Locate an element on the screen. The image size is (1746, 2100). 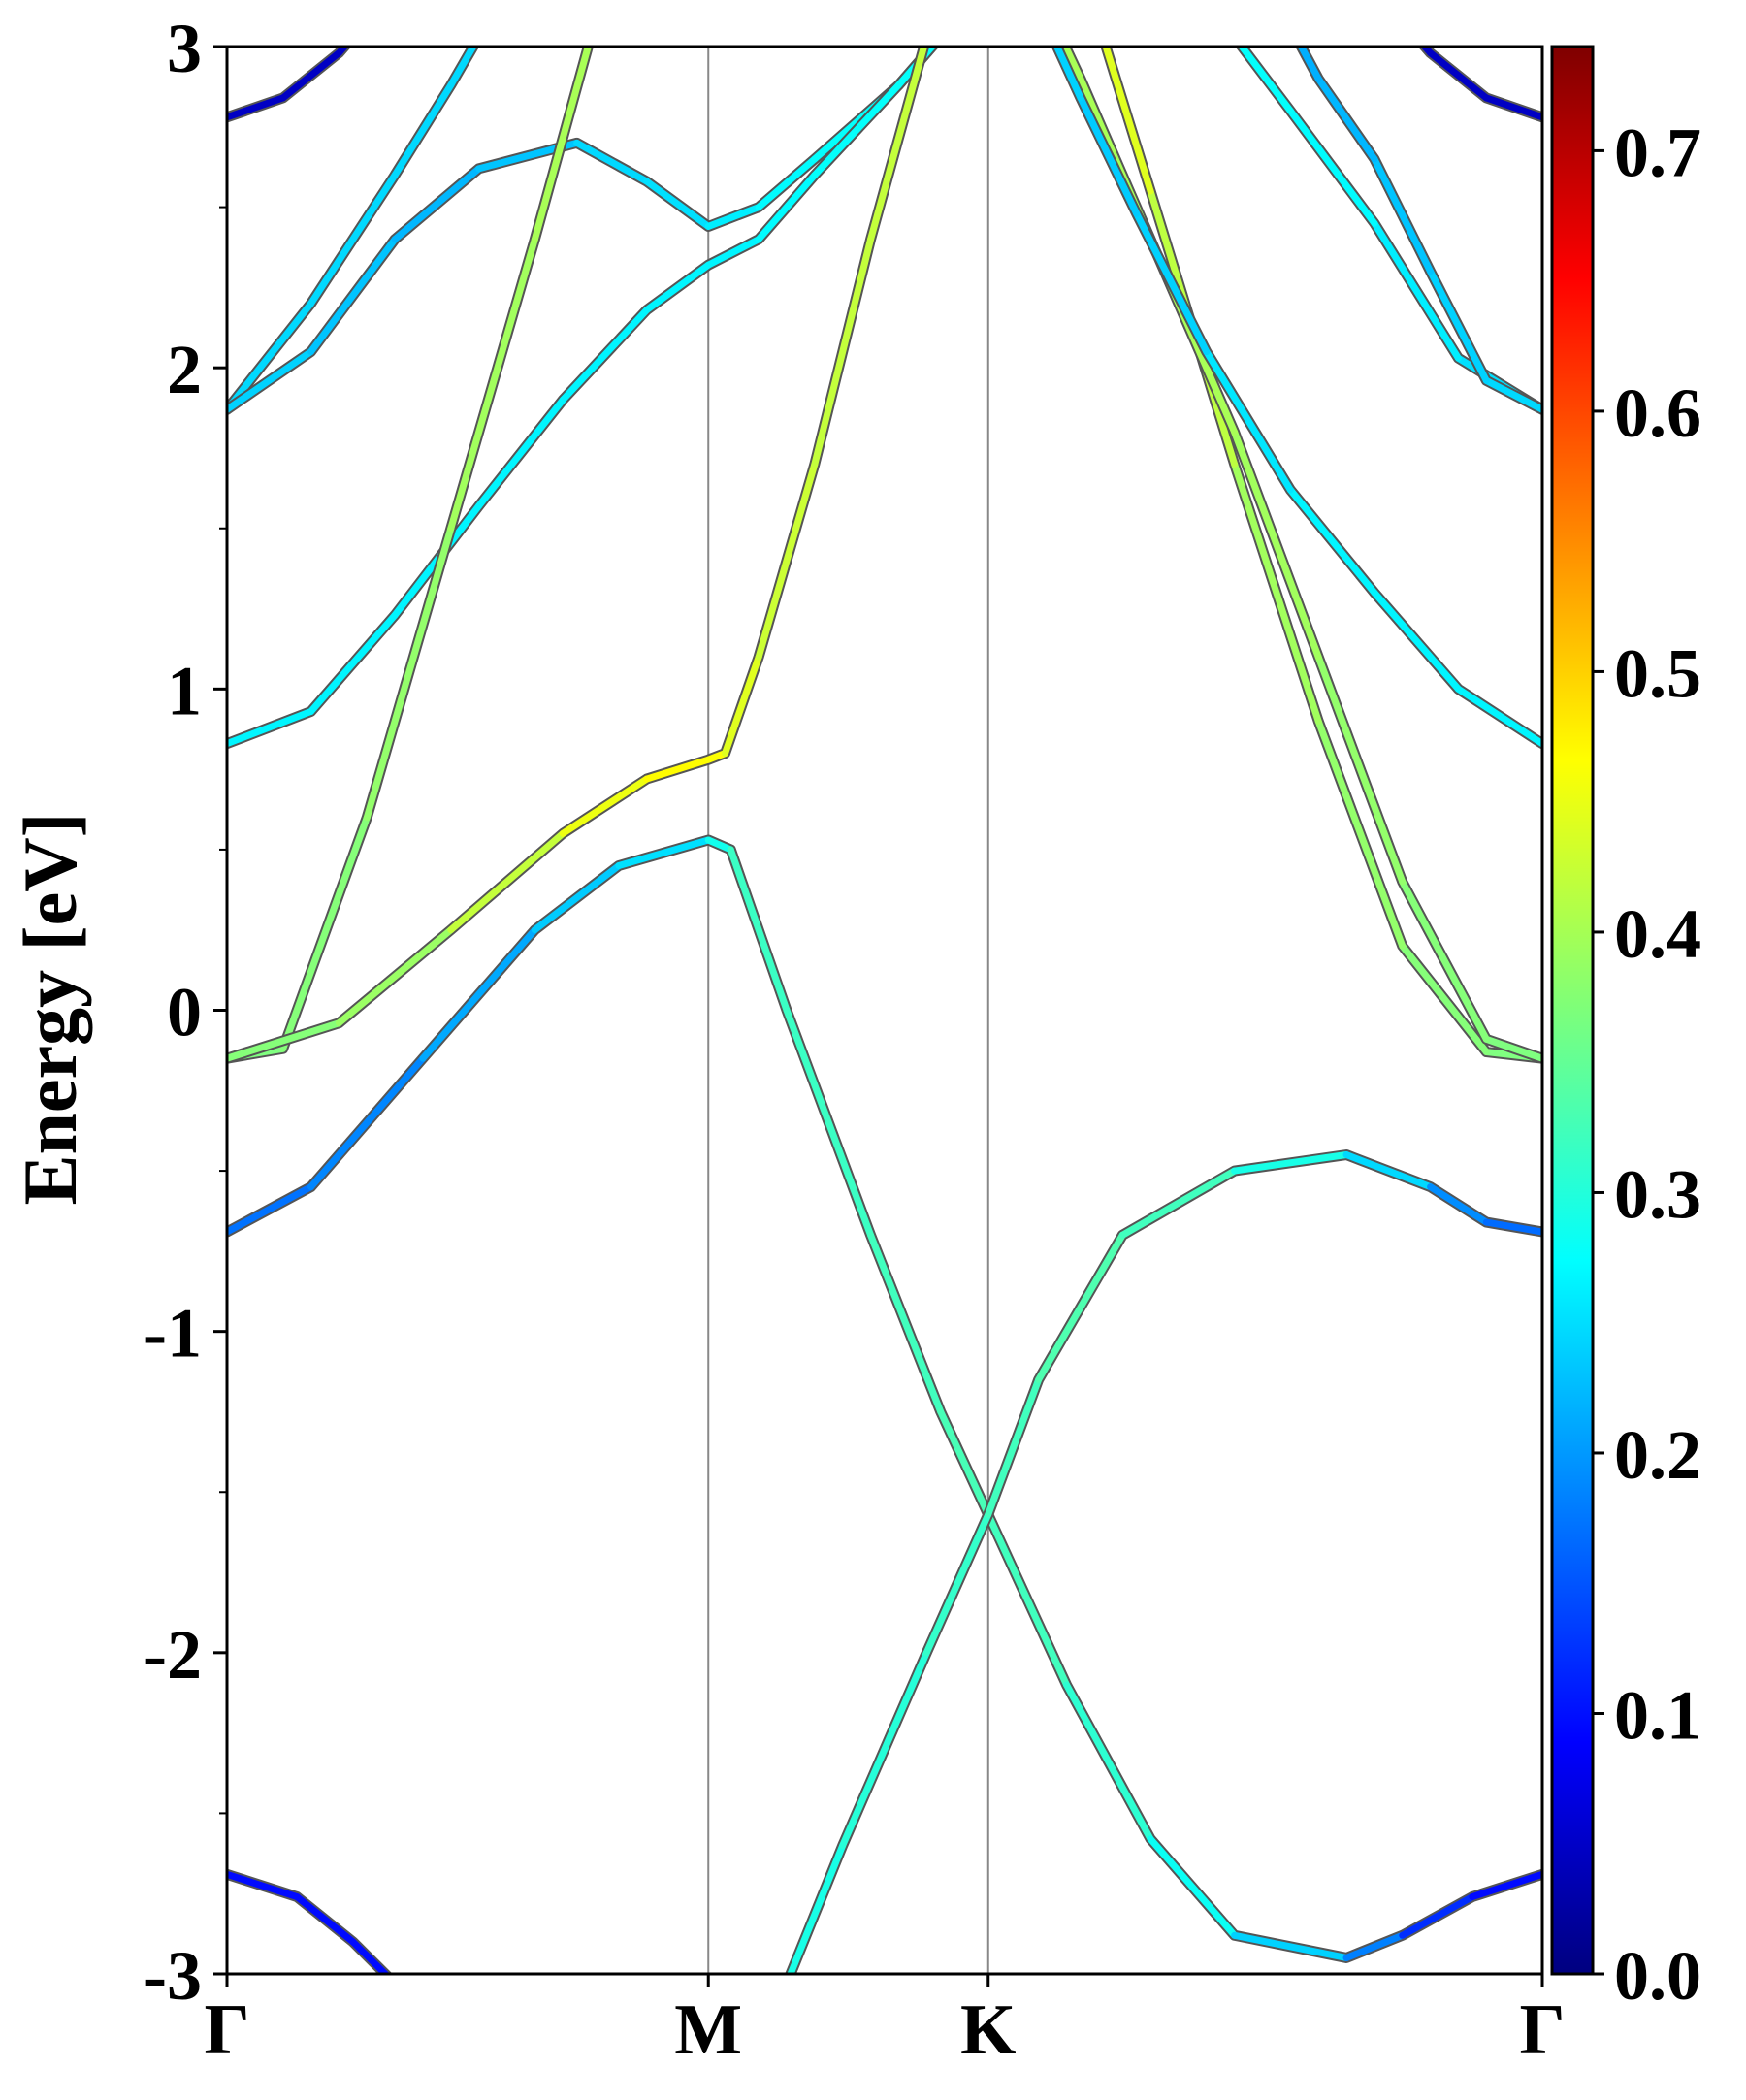
y-tick-label: 2 is located at coordinates (184, 369).